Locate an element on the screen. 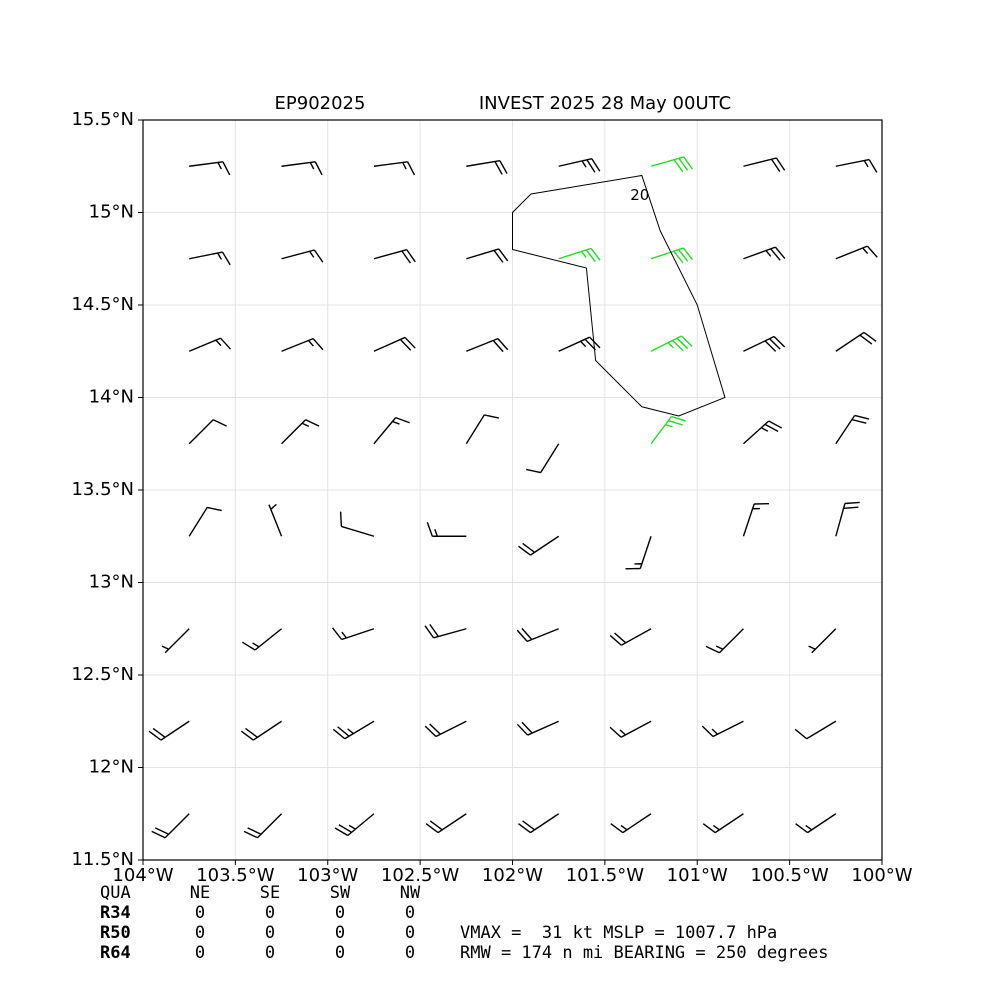 This screenshot has height=1004, width=1000. chart-title: INVEST 2025 28 May 00UTC is located at coordinates (605, 103).